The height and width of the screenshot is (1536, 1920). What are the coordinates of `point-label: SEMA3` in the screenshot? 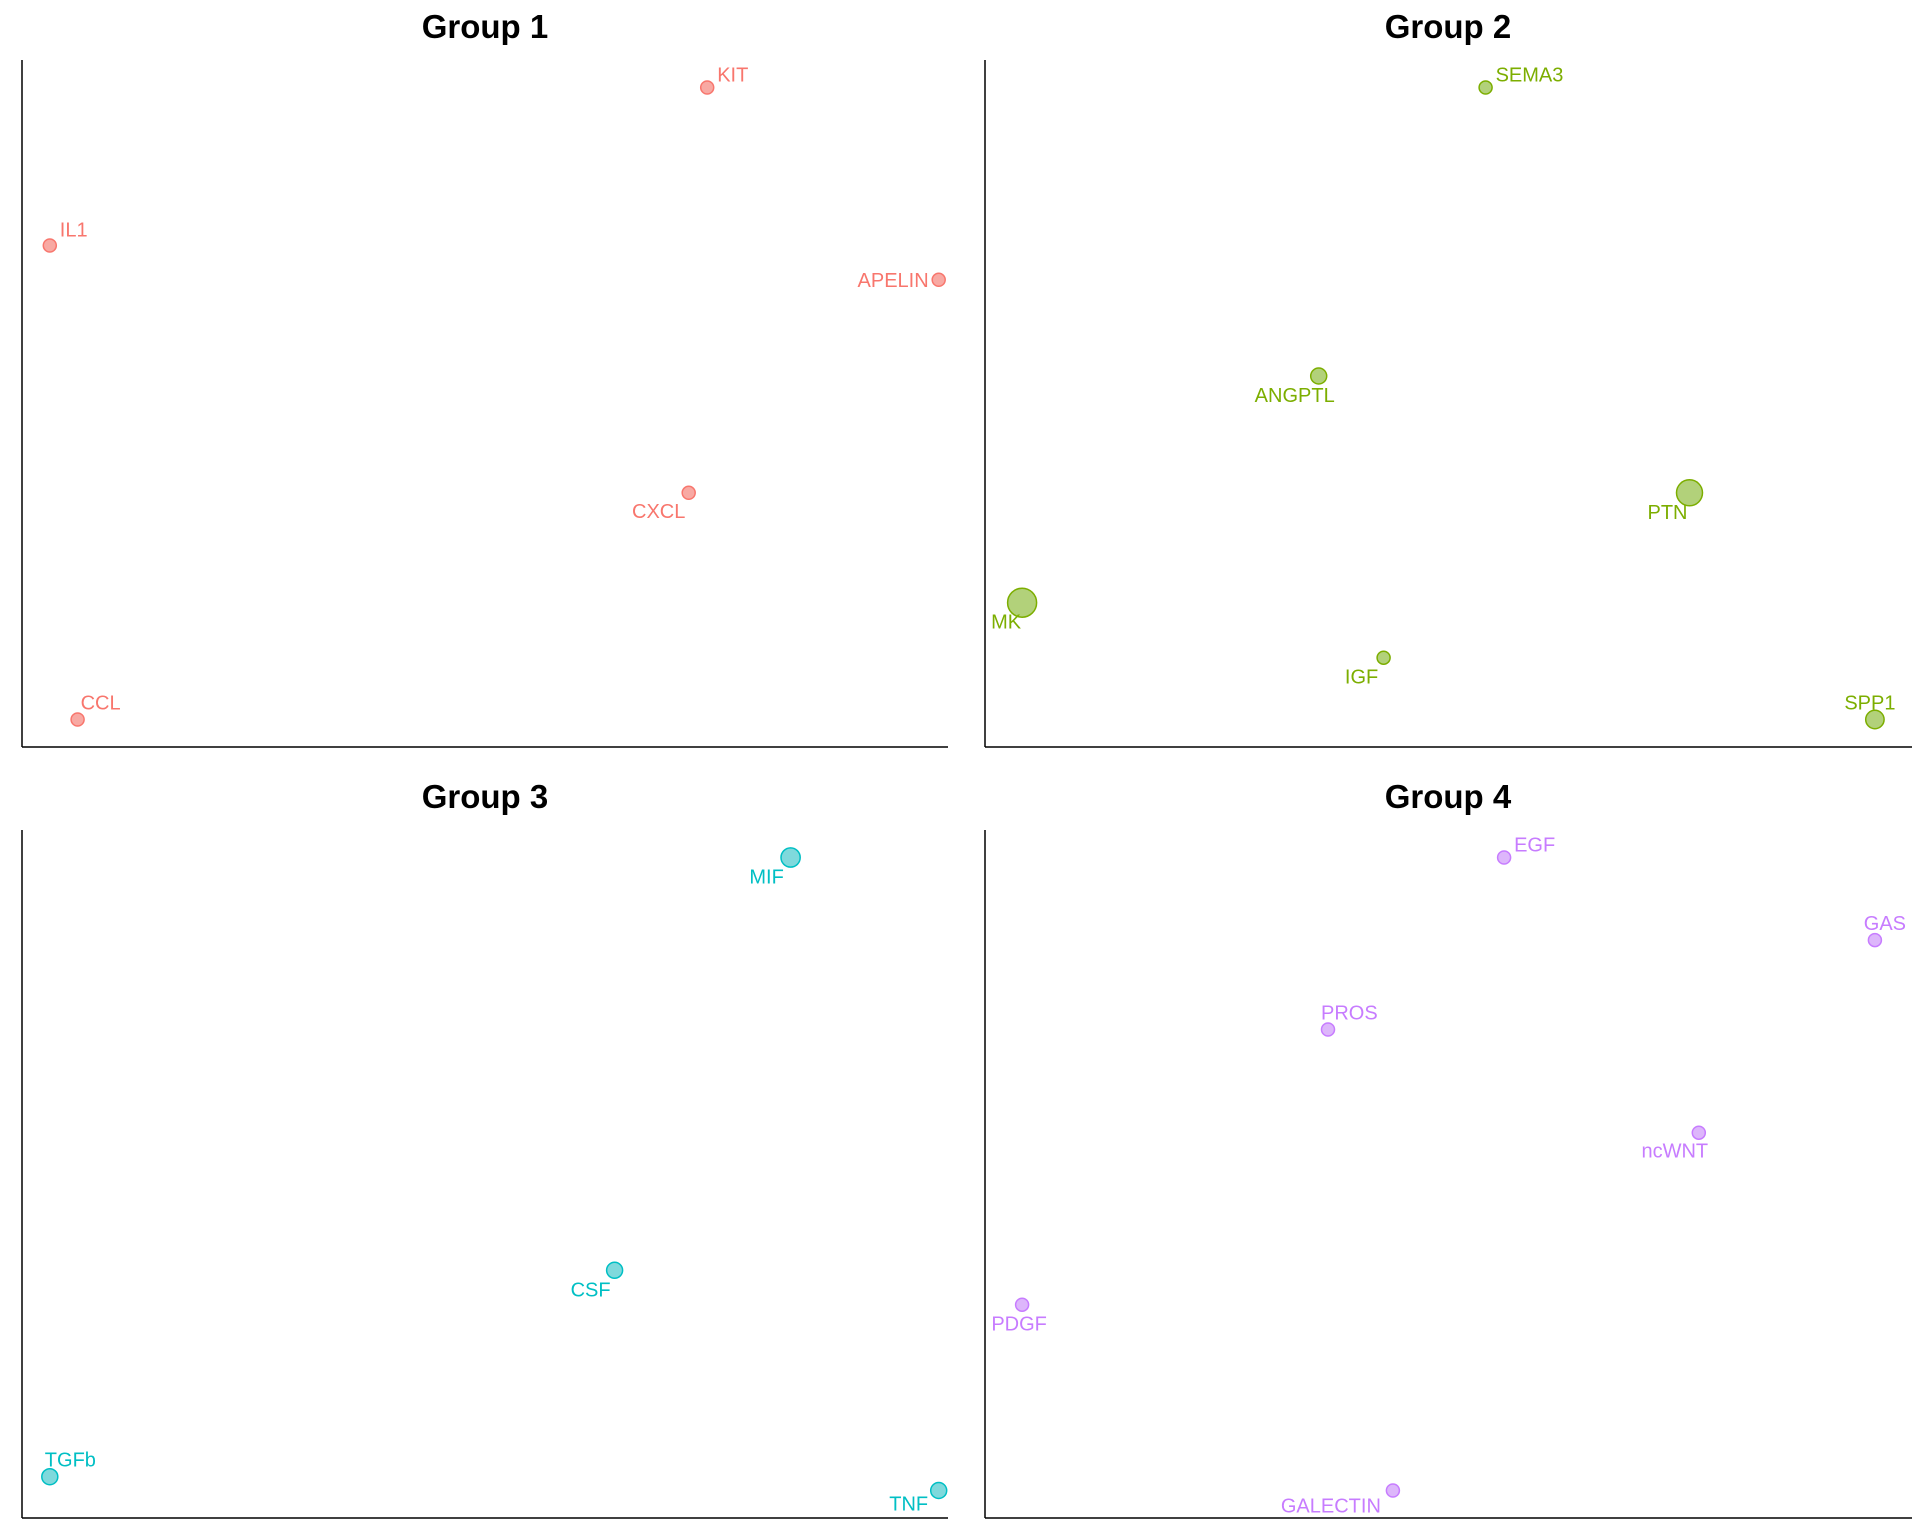 It's located at (1530, 76).